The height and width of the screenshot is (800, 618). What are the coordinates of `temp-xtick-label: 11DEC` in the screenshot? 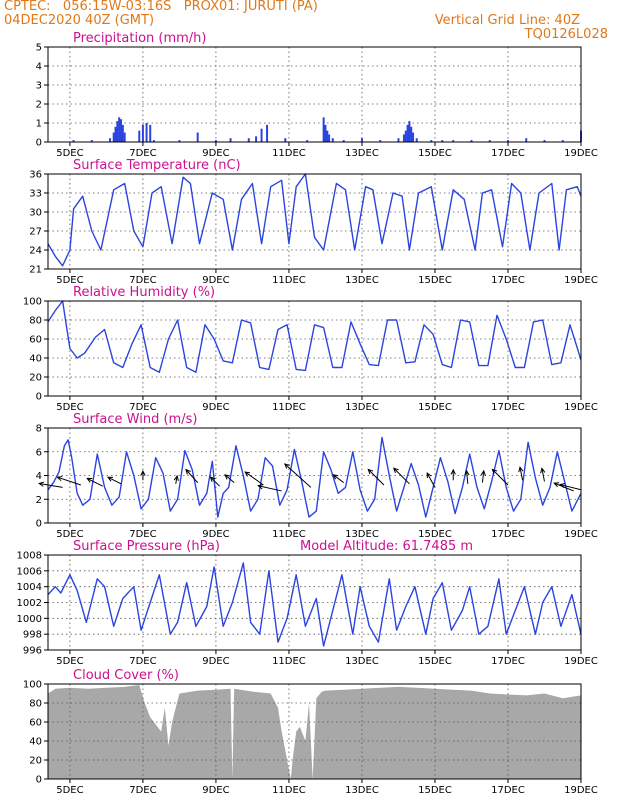 It's located at (289, 280).